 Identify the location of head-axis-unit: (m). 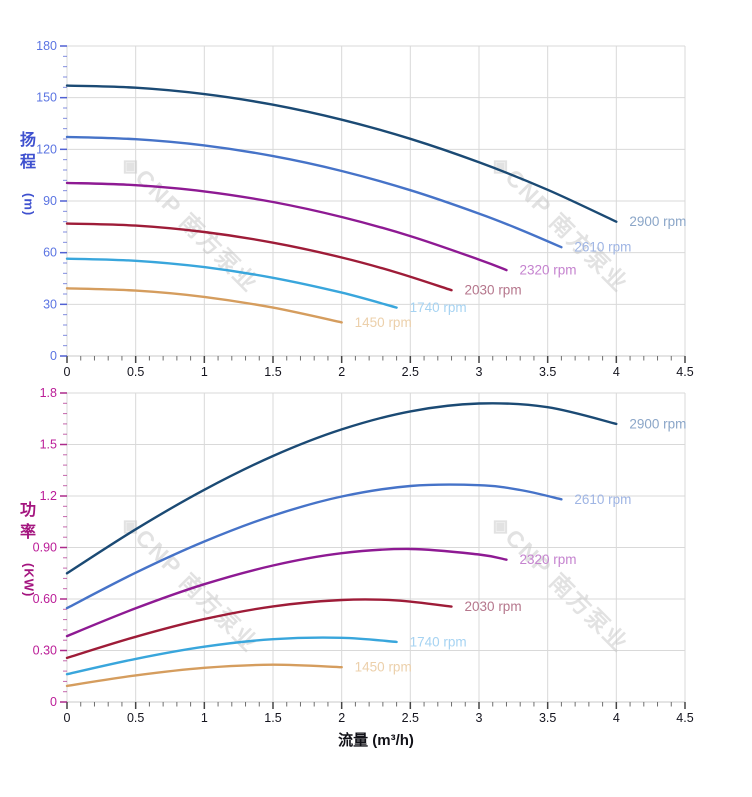
(29, 204).